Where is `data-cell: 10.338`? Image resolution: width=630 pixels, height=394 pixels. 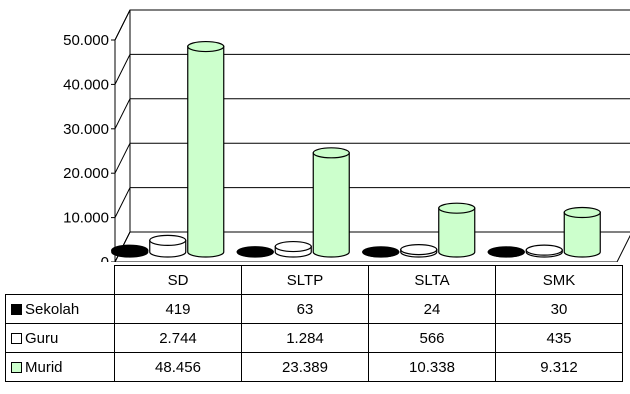
data-cell: 10.338 is located at coordinates (432, 367).